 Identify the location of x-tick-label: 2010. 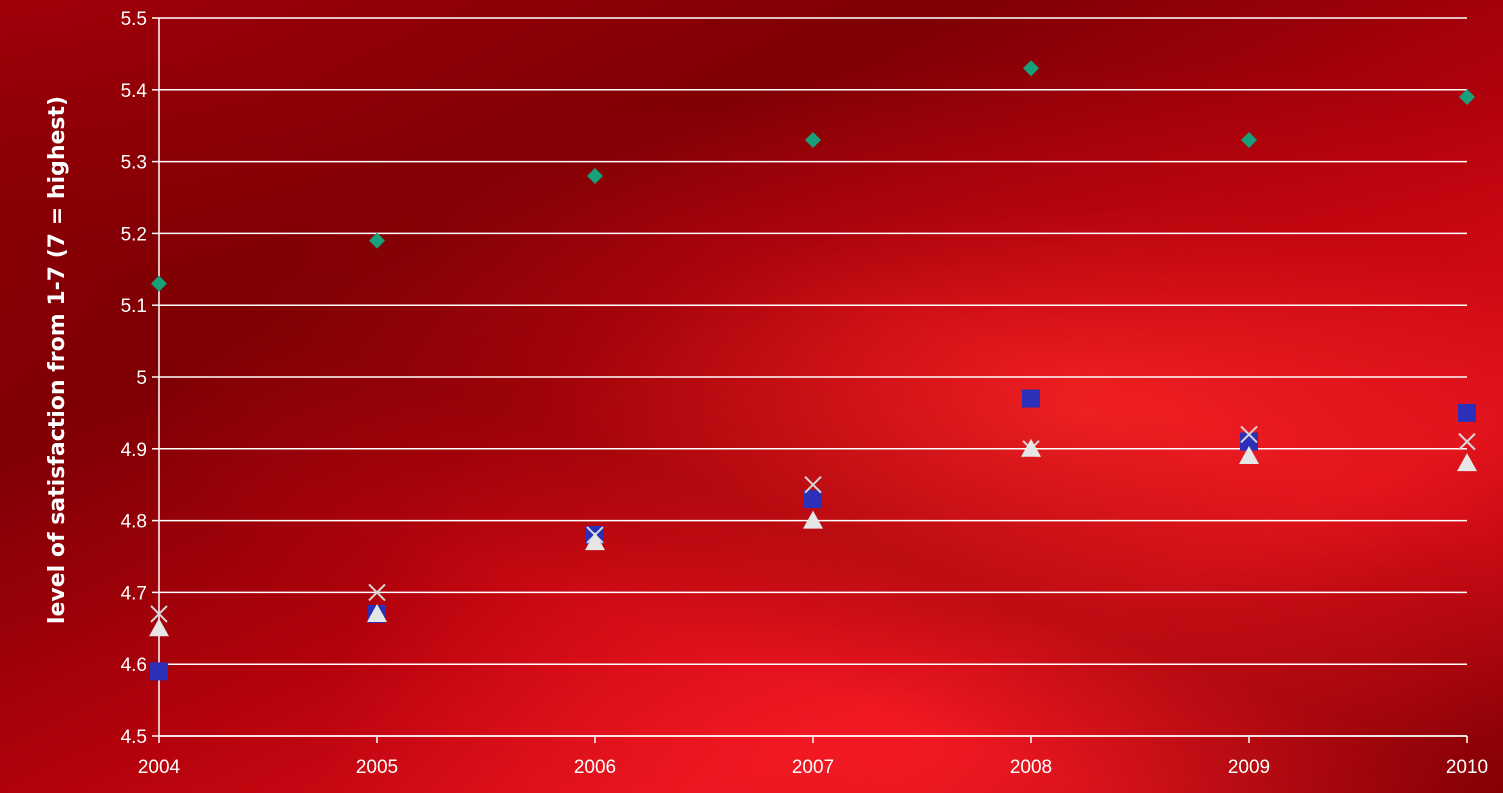
(1467, 767).